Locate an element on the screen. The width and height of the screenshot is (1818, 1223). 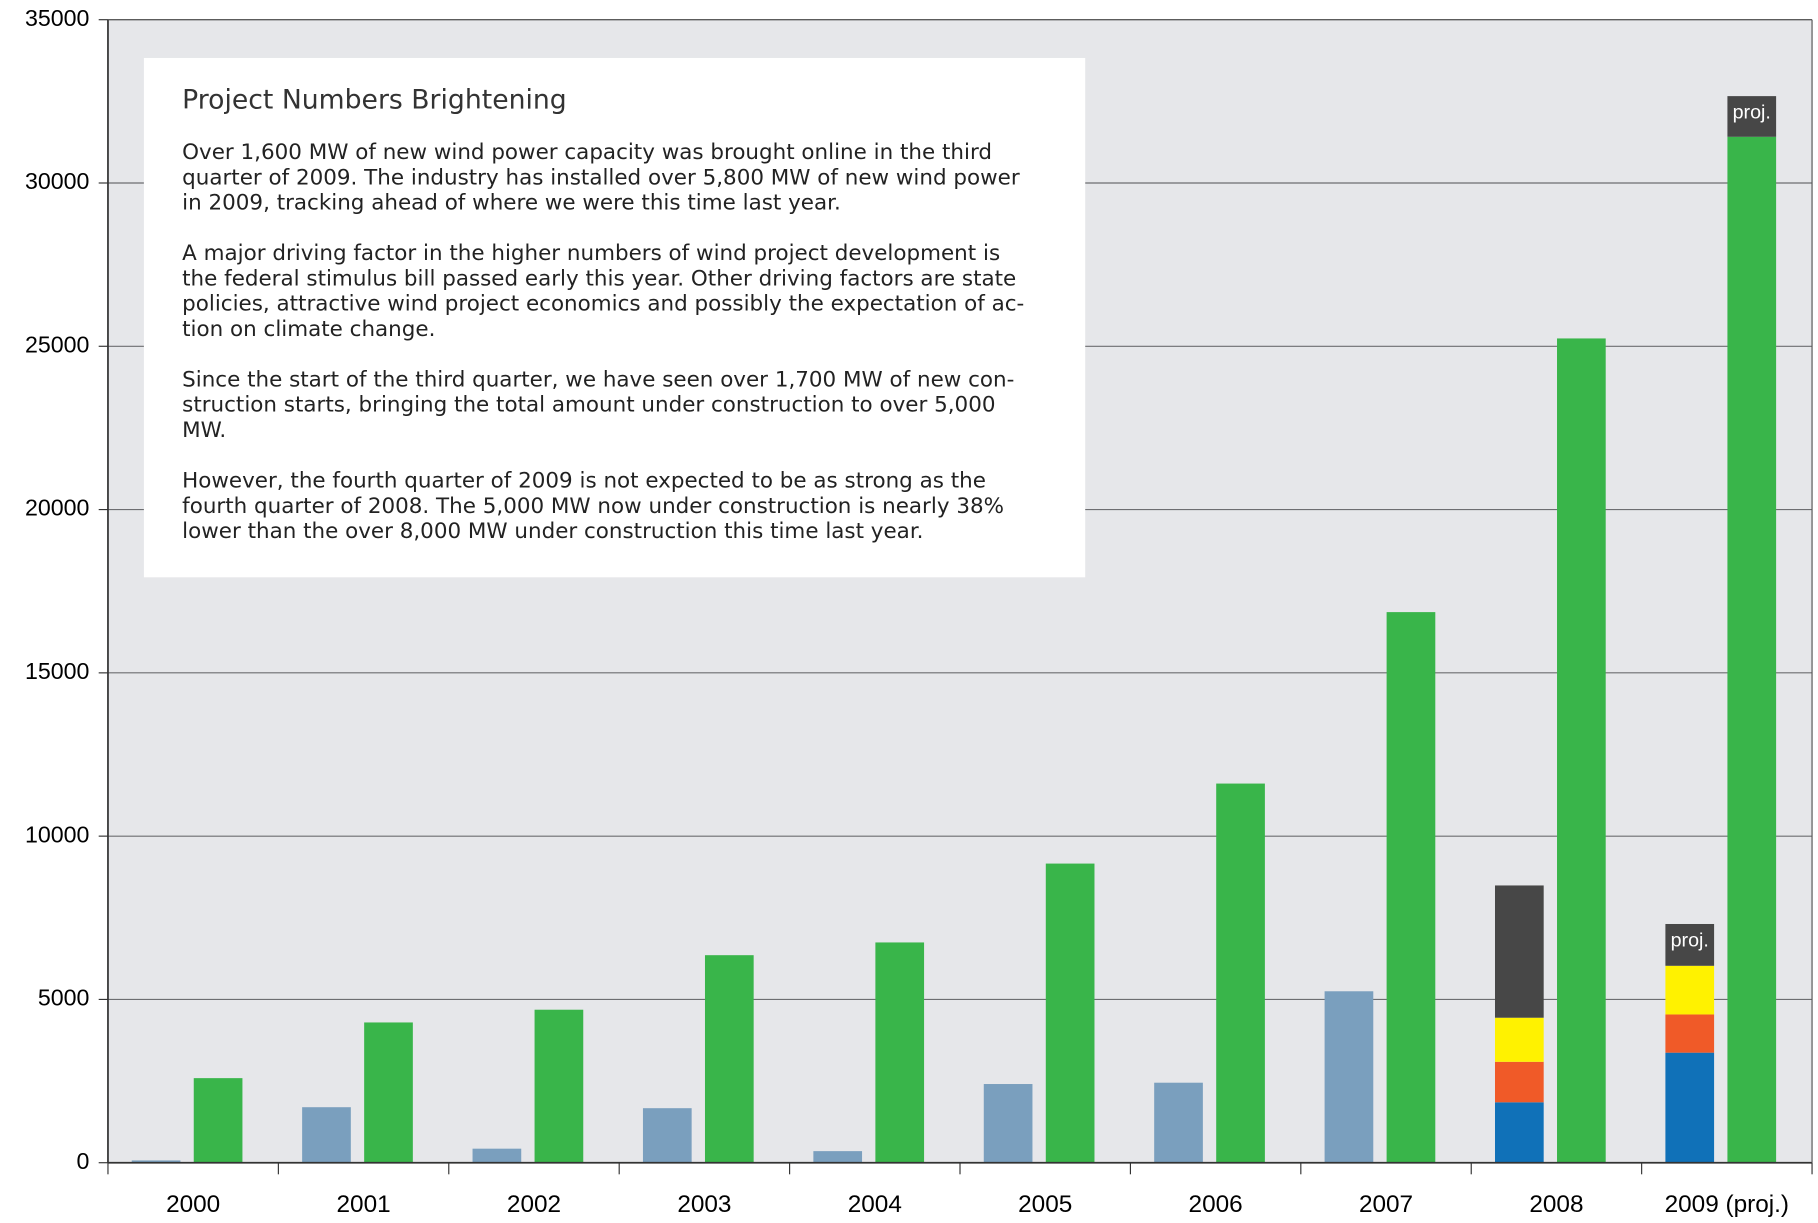
box-text: tion on climate change. is located at coordinates (308, 329).